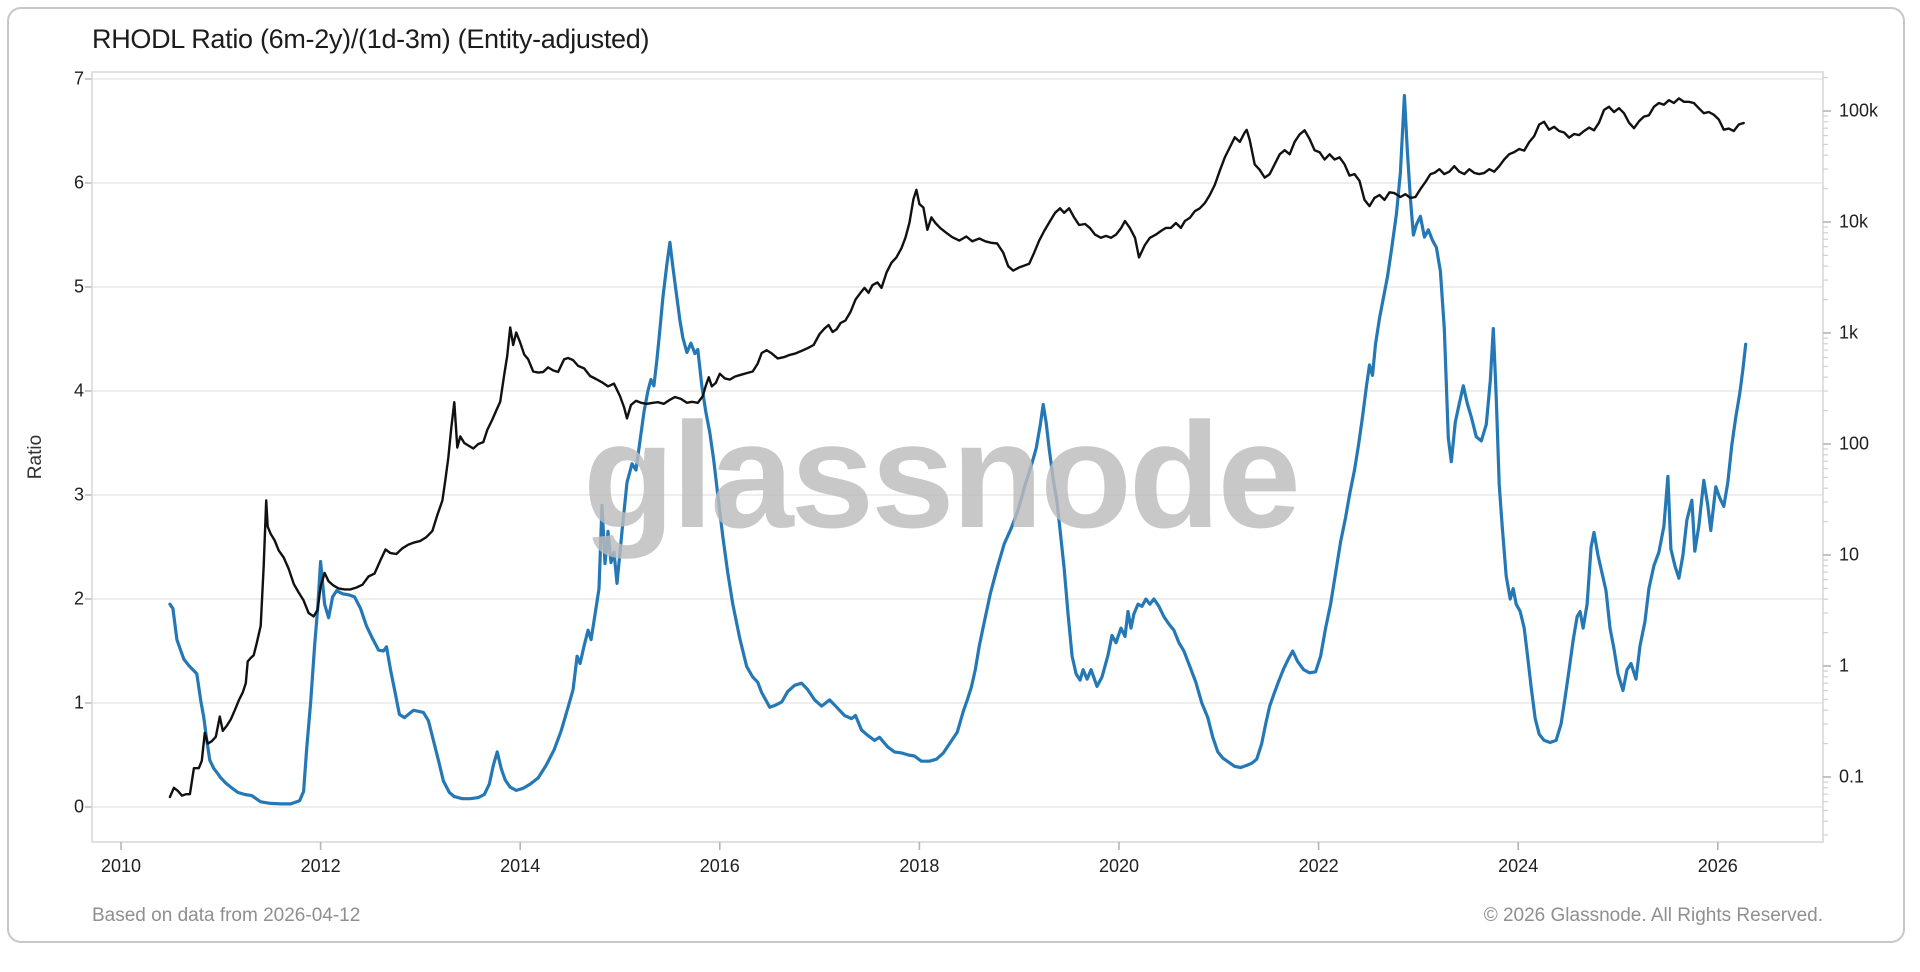 This screenshot has height=972, width=1920. I want to click on x-tick-2024: 2024, so click(1518, 866).